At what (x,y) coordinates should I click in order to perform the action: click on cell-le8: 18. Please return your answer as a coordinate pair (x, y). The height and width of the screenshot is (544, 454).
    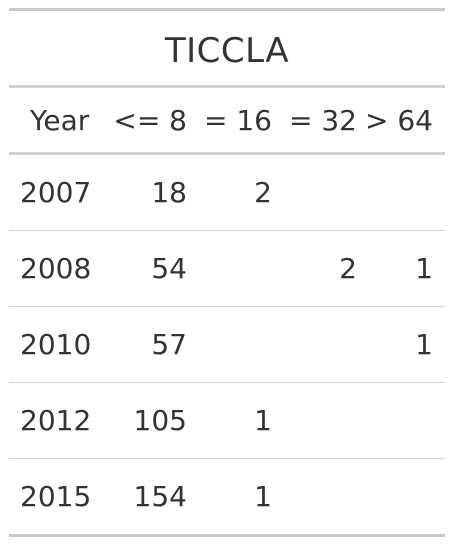
    Looking at the image, I should click on (143, 192).